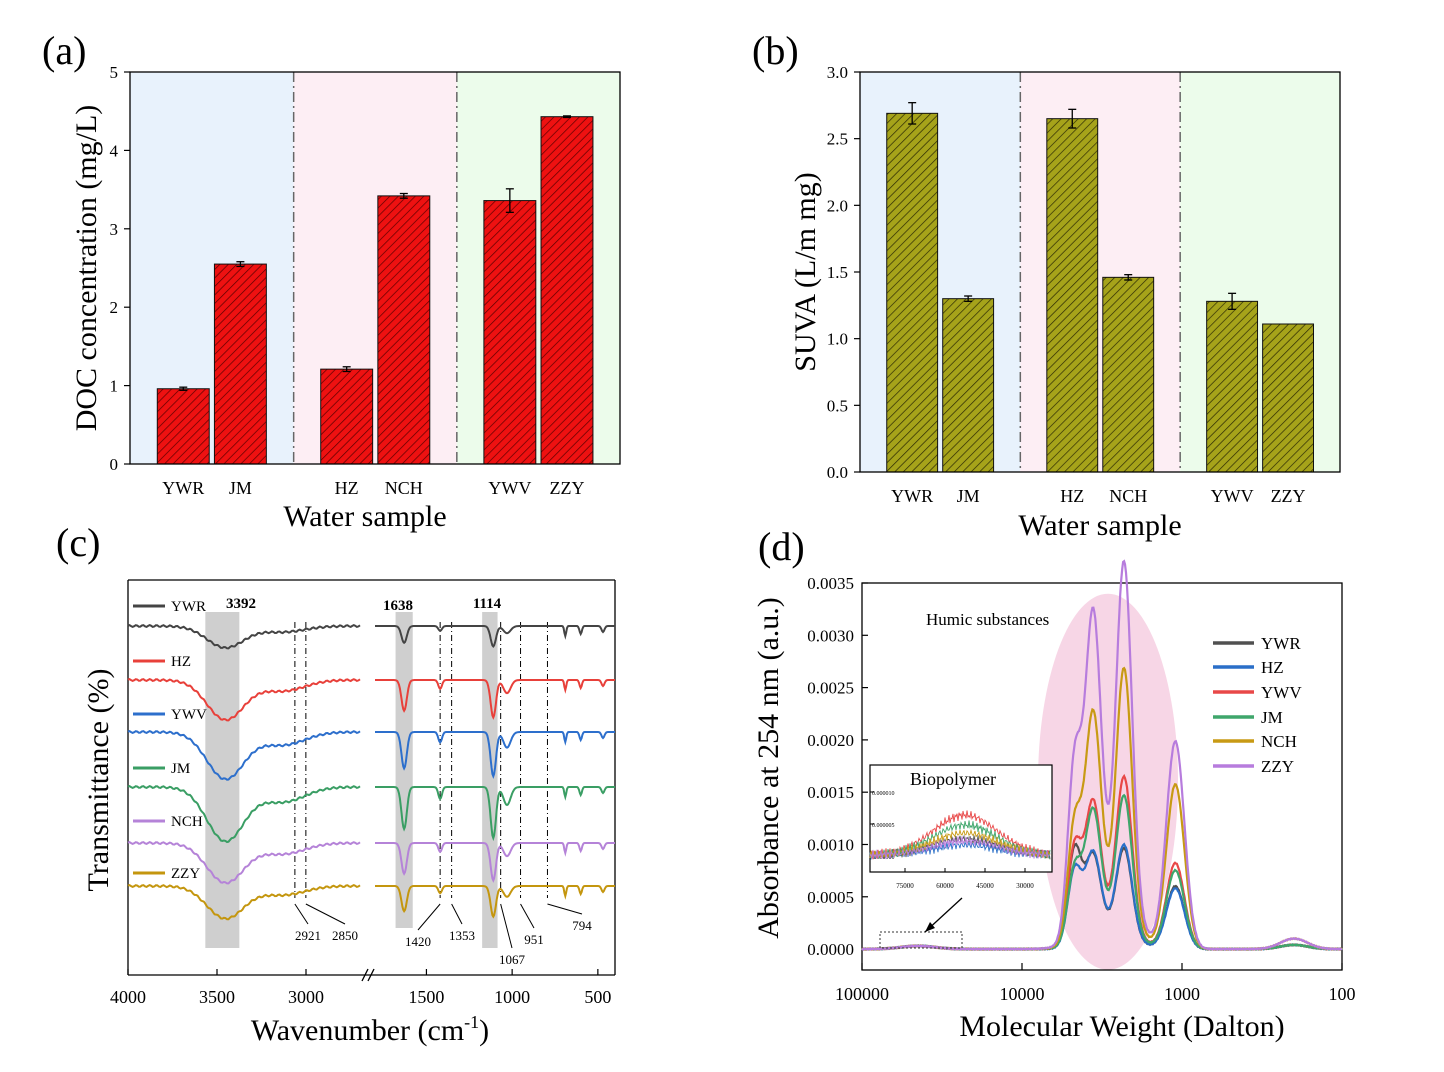 The width and height of the screenshot is (1444, 1072). Describe the element at coordinates (1281, 643) in the screenshot. I see `legend-label-YWR: YWR` at that location.